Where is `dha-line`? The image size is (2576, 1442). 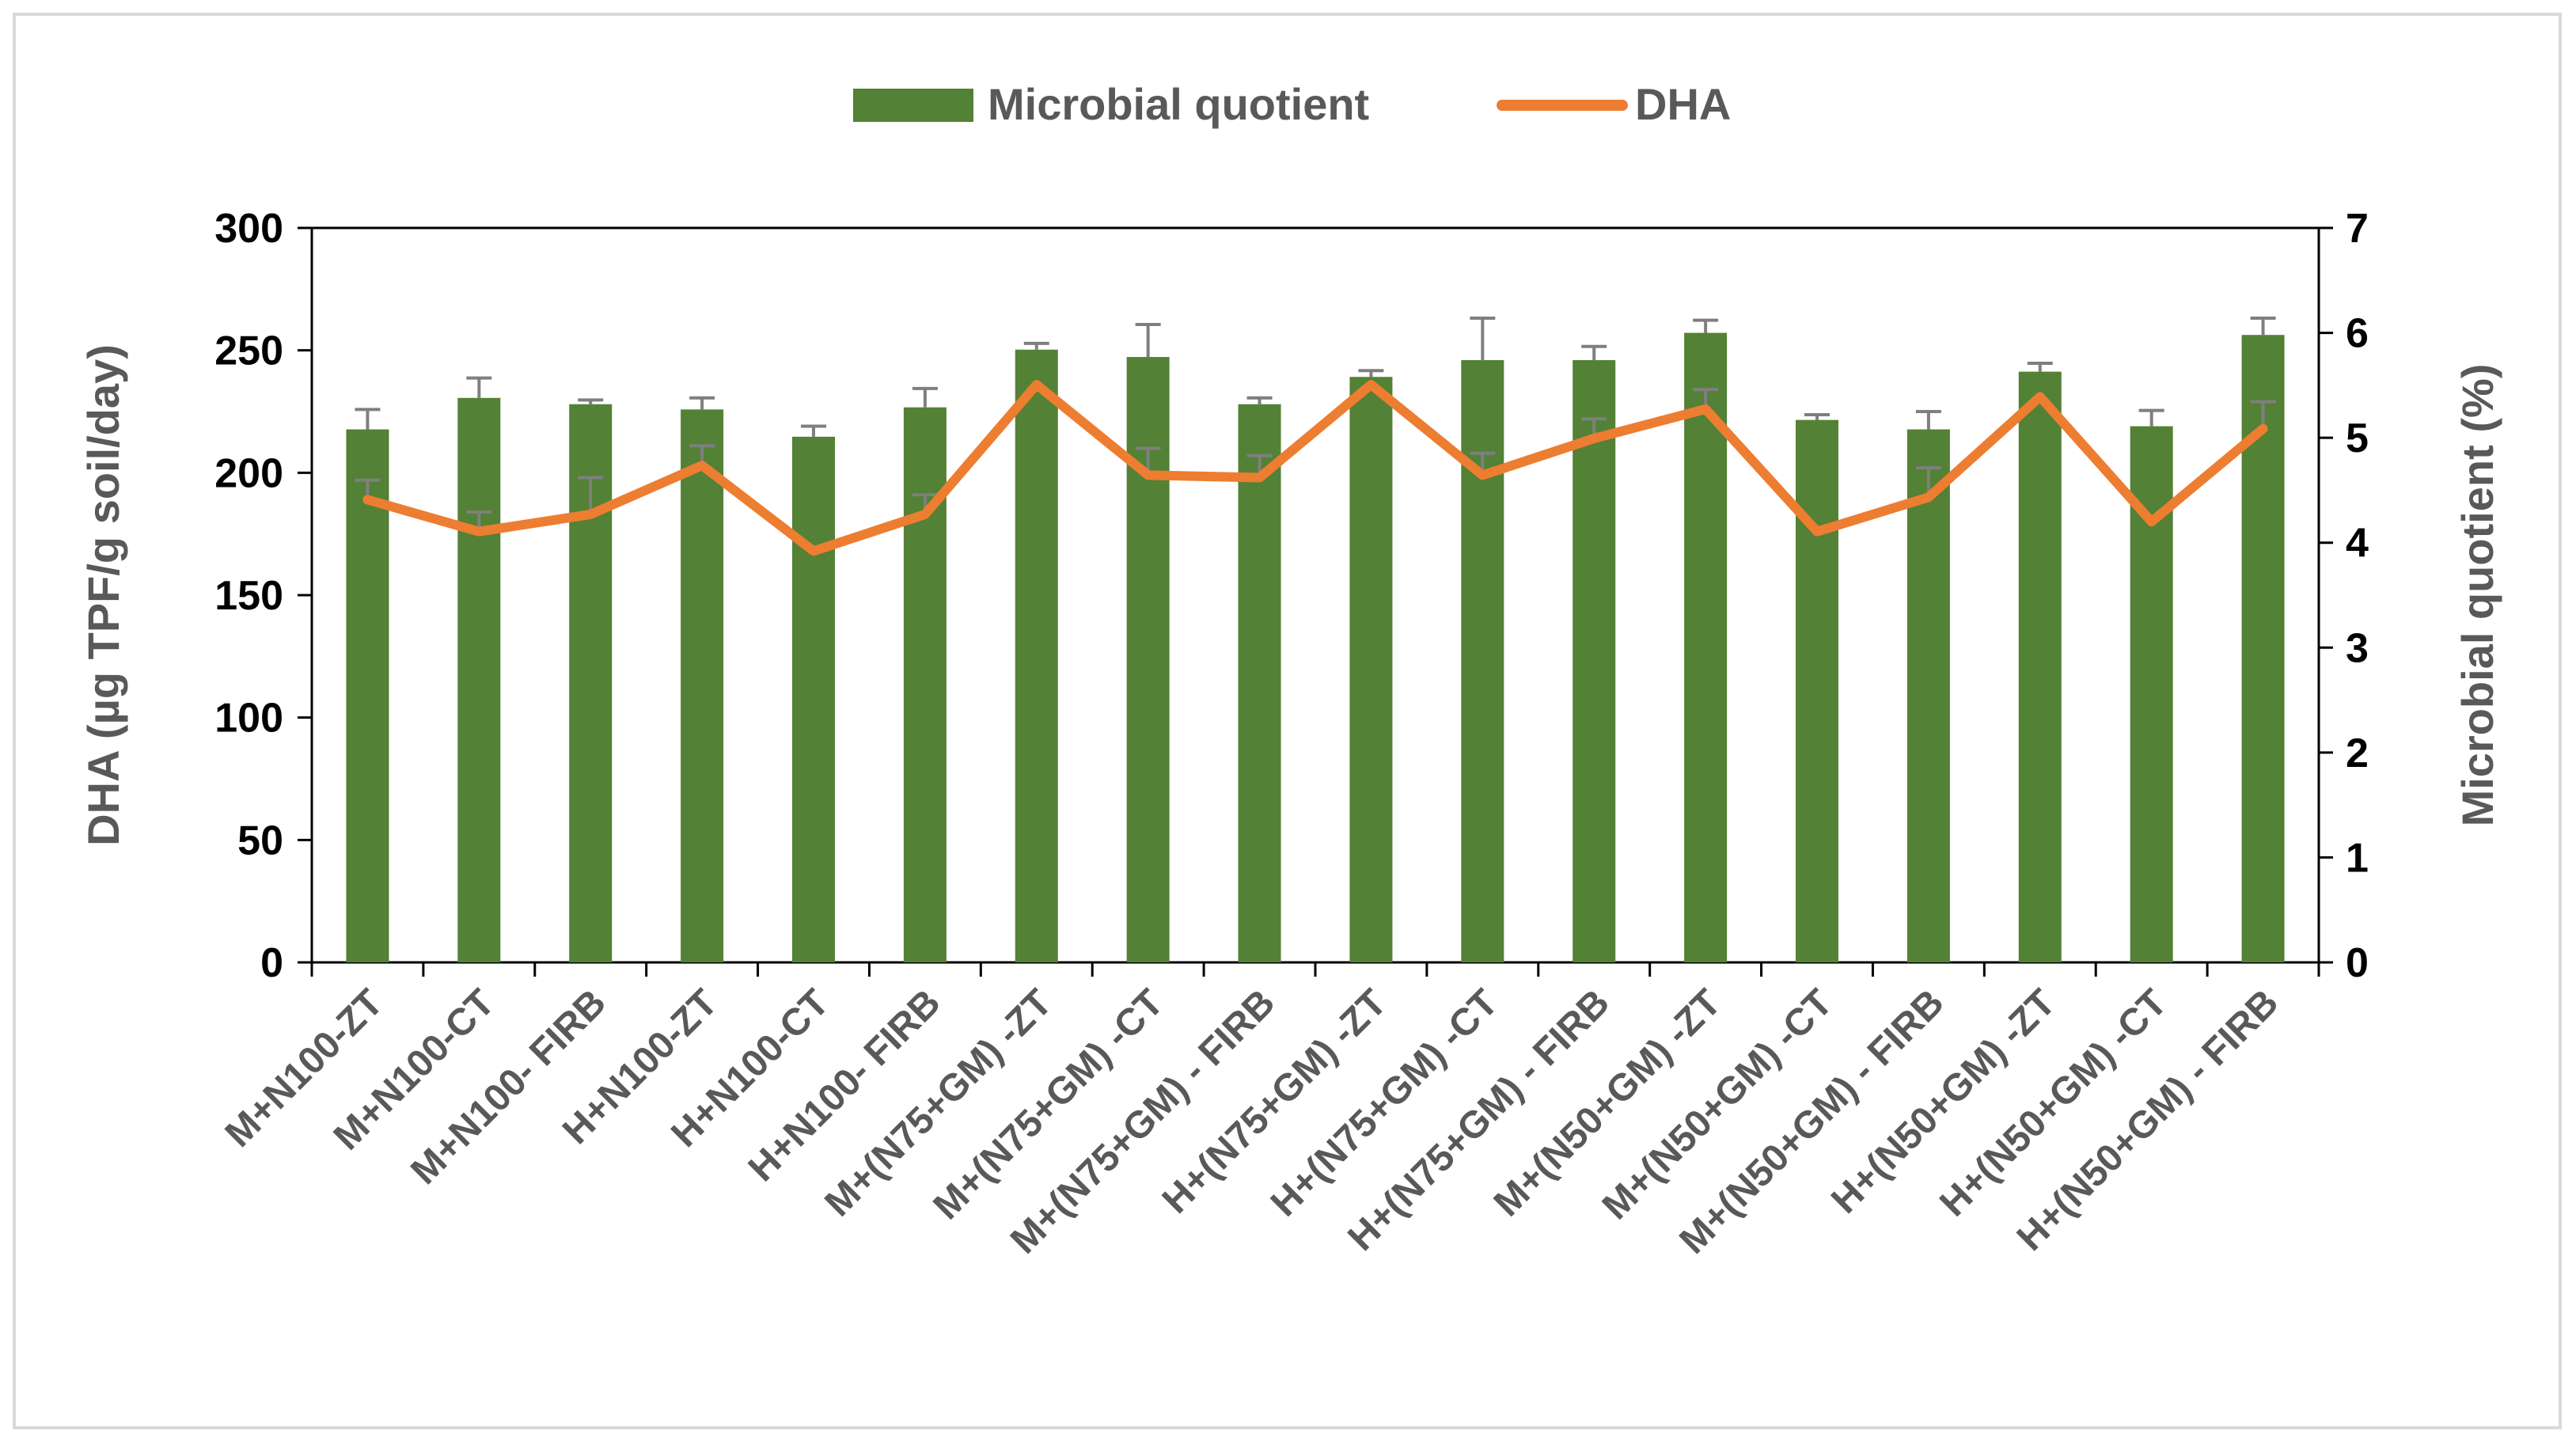
dha-line is located at coordinates (1315, 468).